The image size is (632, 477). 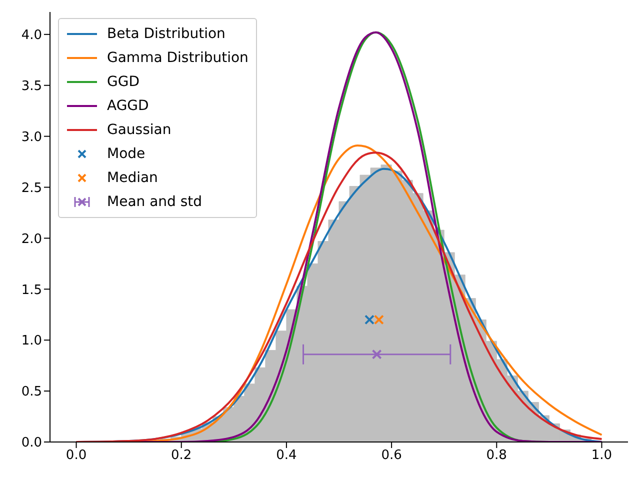 I want to click on x-tick-label: 0.8, so click(x=496, y=456).